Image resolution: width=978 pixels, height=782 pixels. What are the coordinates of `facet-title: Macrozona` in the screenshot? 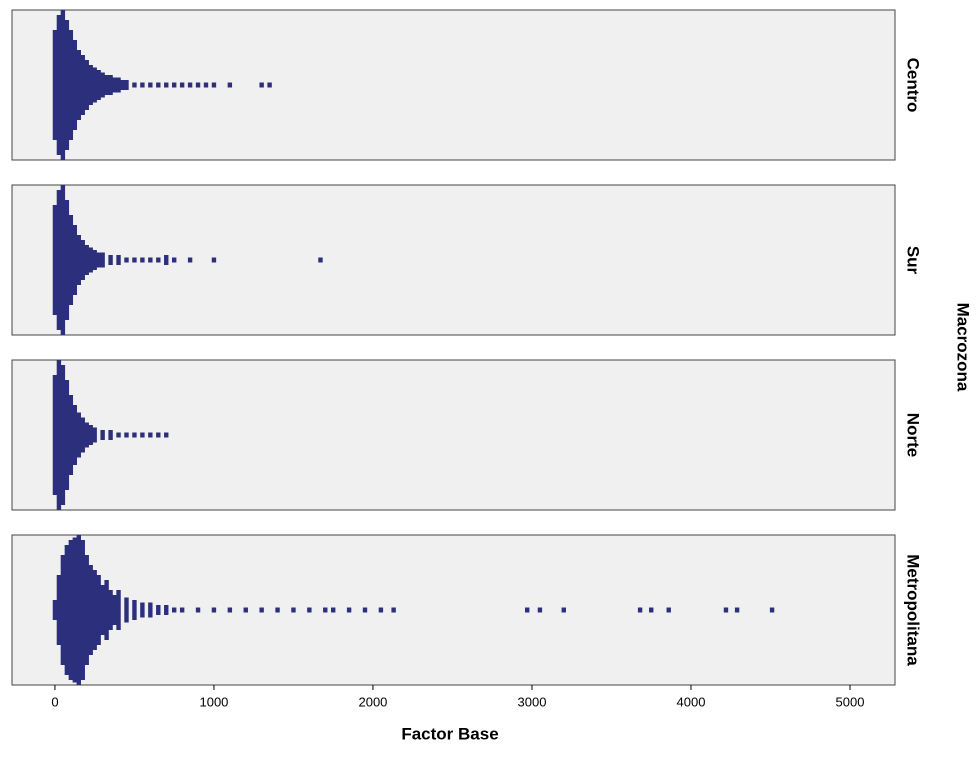 It's located at (963, 347).